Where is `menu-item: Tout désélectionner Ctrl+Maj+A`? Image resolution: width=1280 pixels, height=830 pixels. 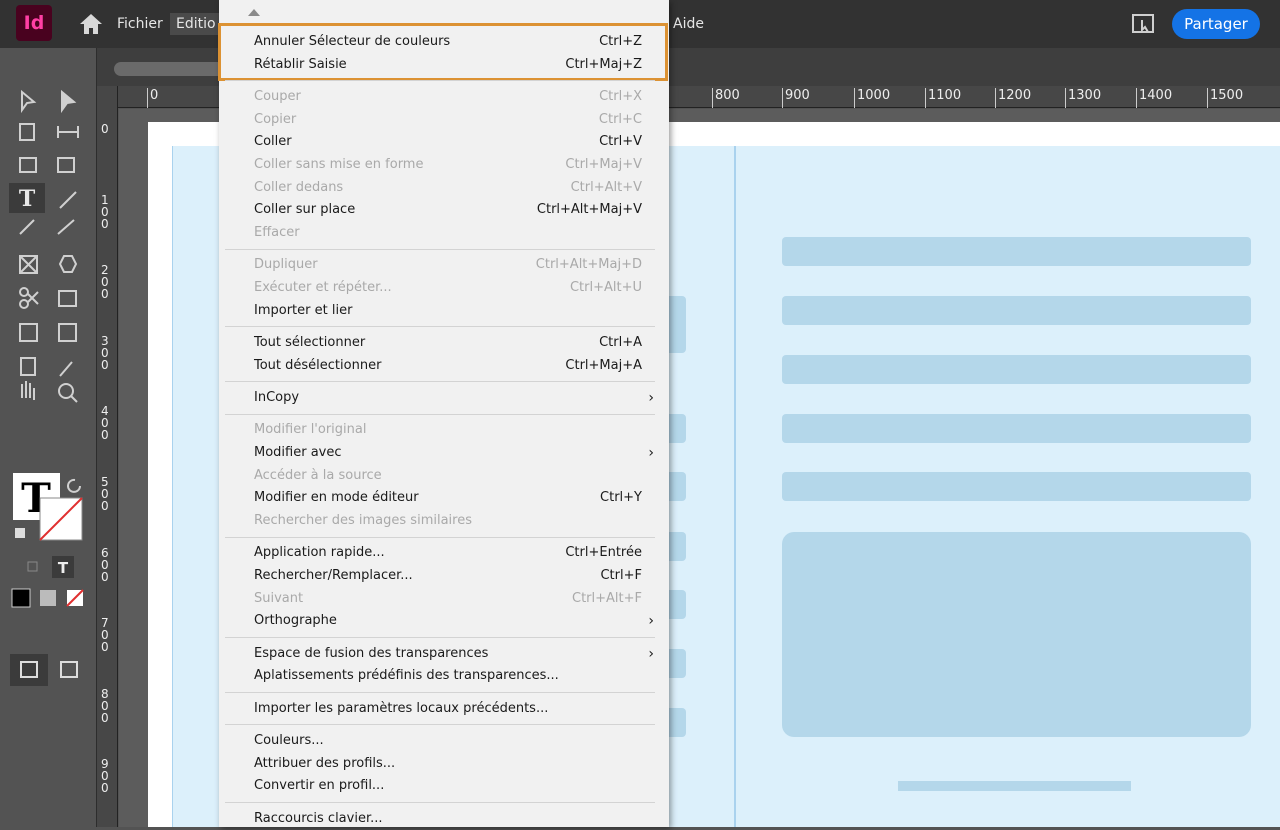 menu-item: Tout désélectionner Ctrl+Maj+A is located at coordinates (444, 366).